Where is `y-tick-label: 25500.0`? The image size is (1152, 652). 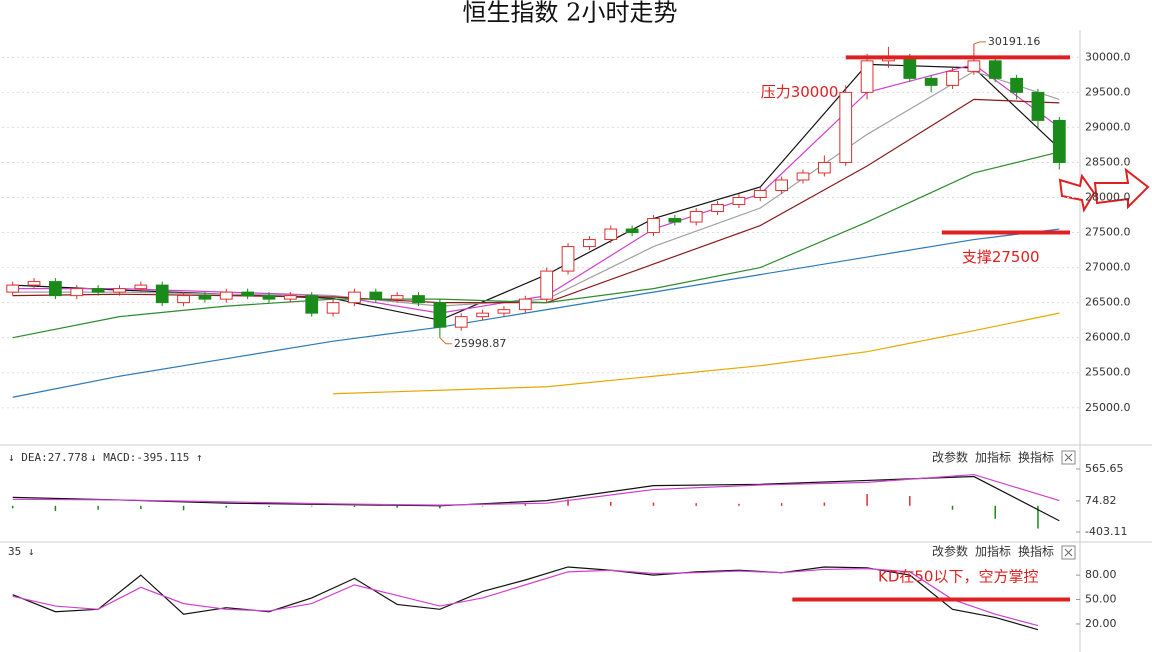 y-tick-label: 25500.0 is located at coordinates (1108, 372).